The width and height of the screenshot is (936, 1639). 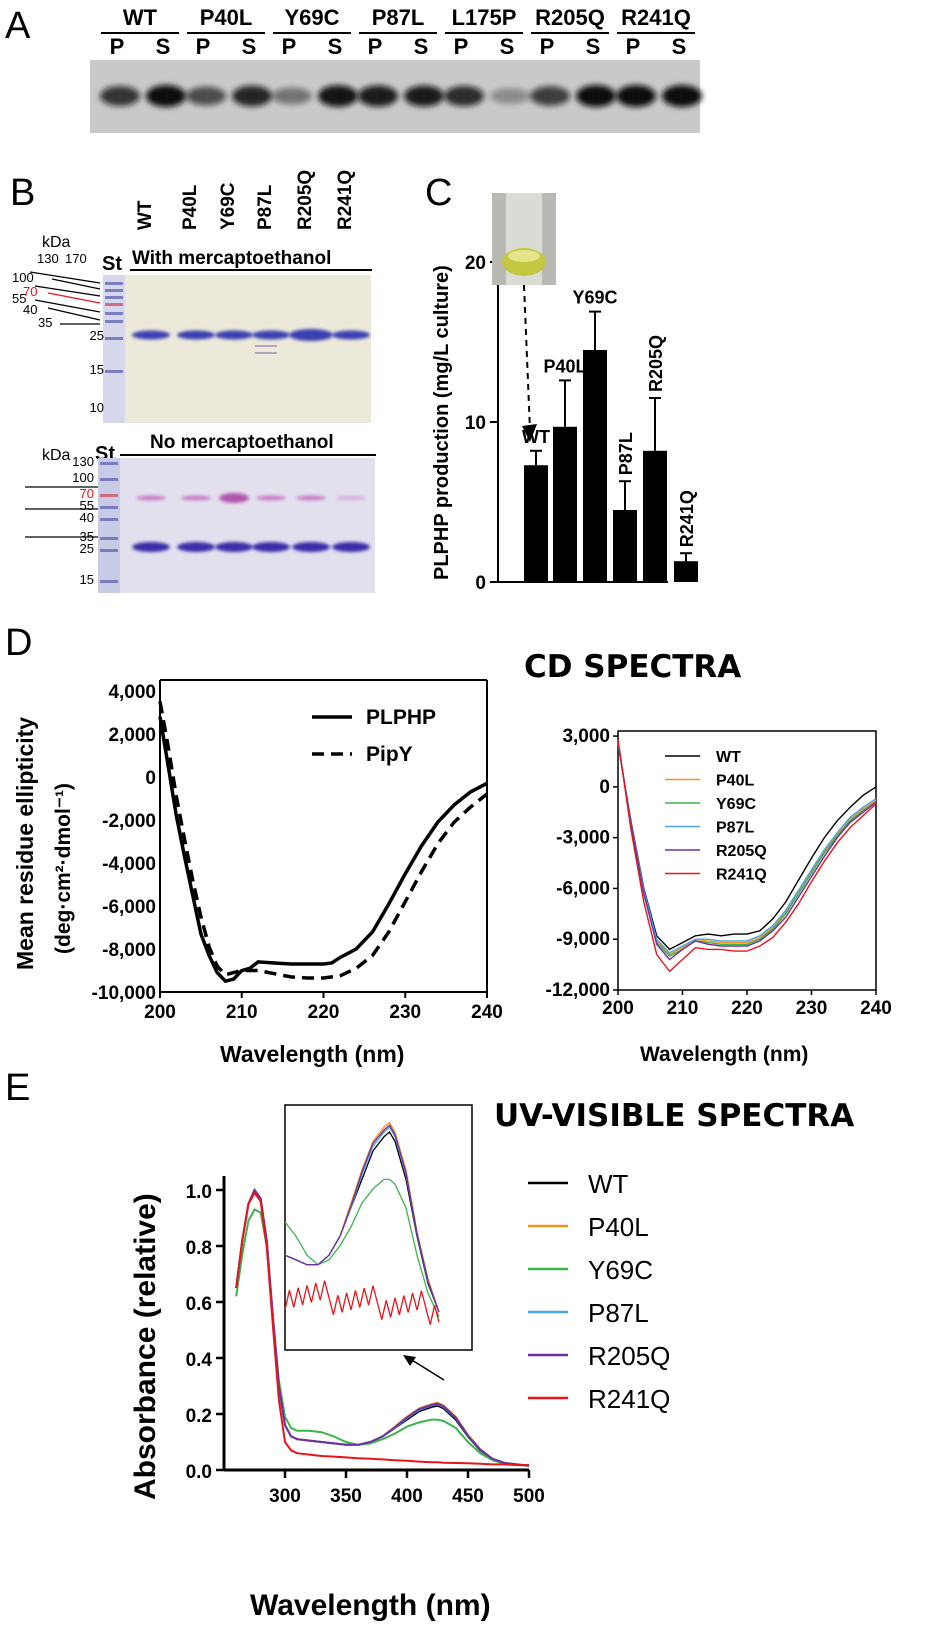 I want to click on c-bar-label: R241Q, so click(x=687, y=518).